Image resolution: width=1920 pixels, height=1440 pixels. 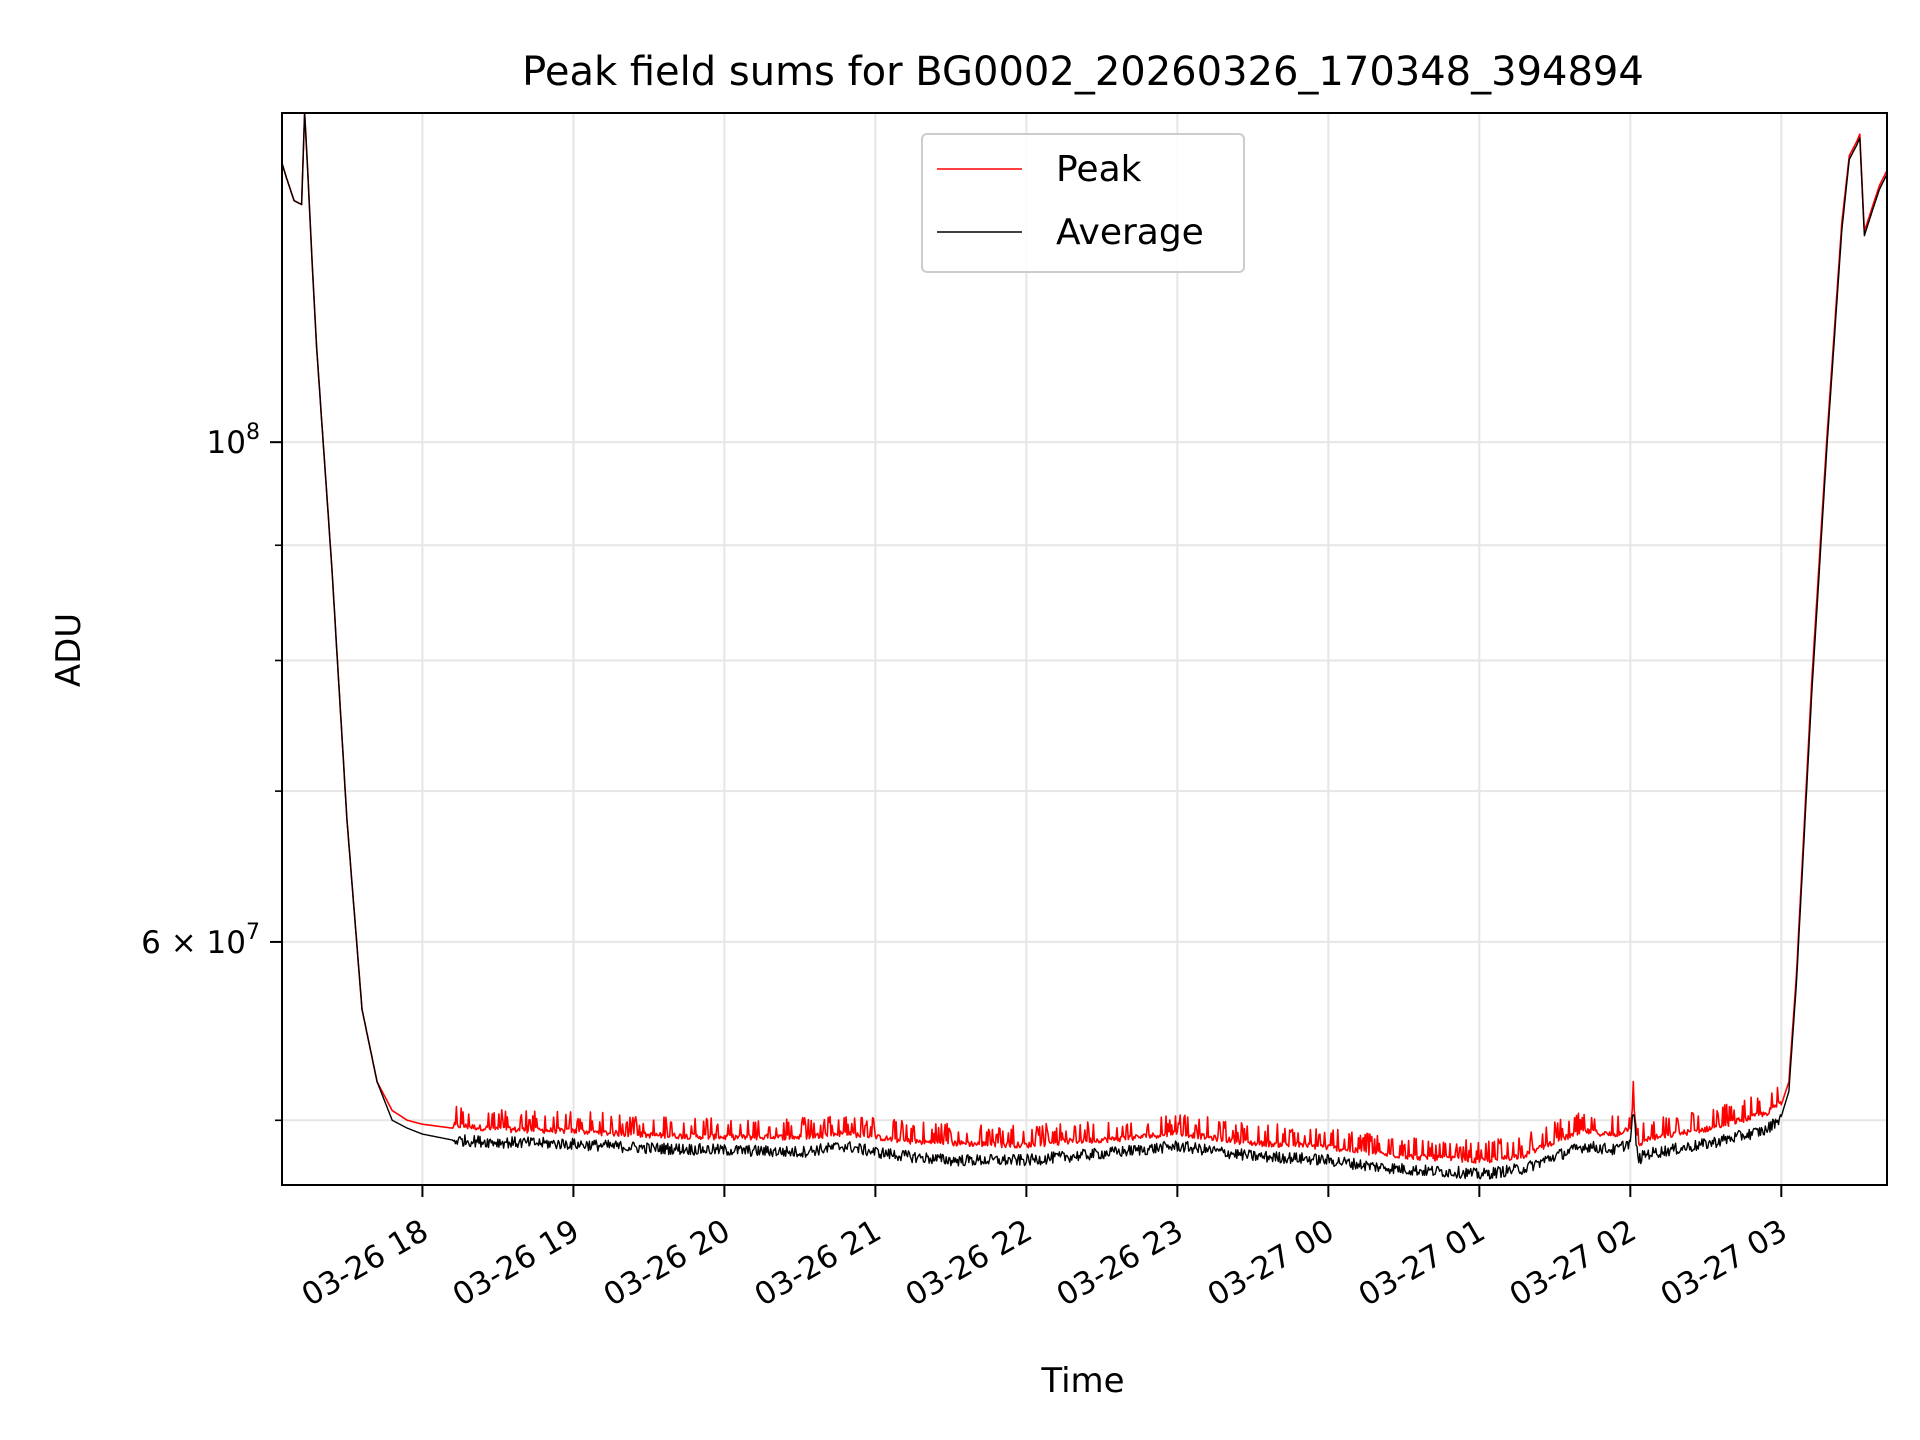 What do you see at coordinates (211, 771) in the screenshot?
I see `y-axis: 108 6 × 107` at bounding box center [211, 771].